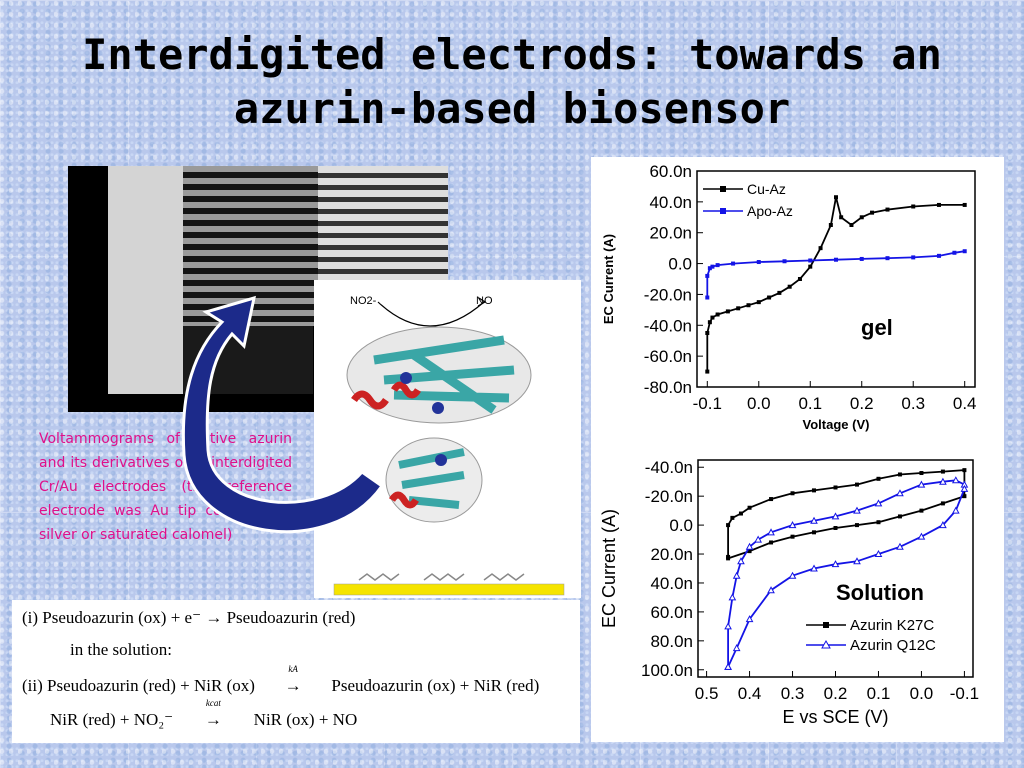  Describe the element at coordinates (138, 685) in the screenshot. I see `reaction-3-left: (ii) Pseudoazurin (red) + NiR (ox)` at that location.